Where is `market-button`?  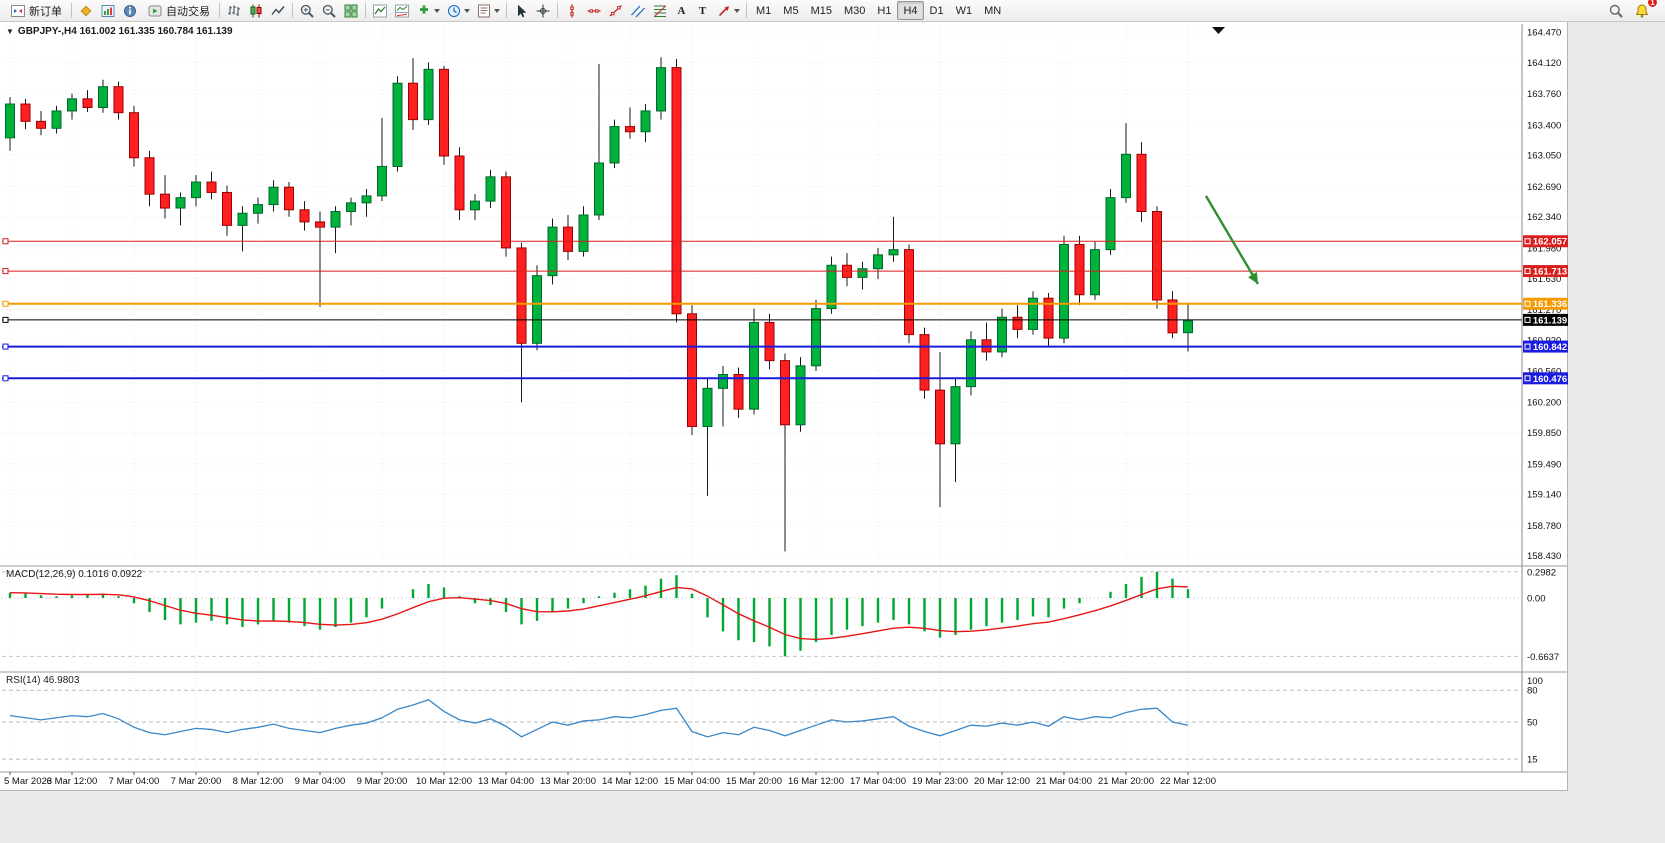 market-button is located at coordinates (108, 10).